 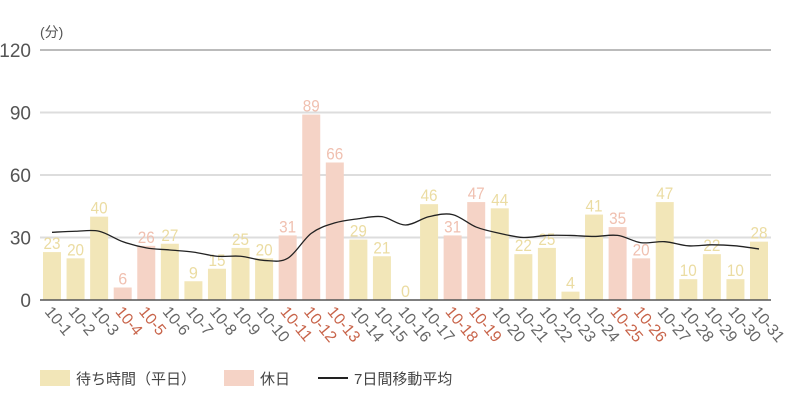 I want to click on line-swatch-icon, so click(x=333, y=378).